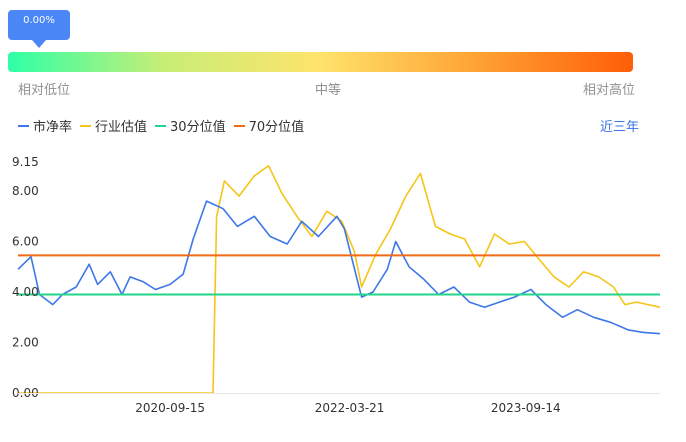 This screenshot has height=442, width=686. What do you see at coordinates (620, 127) in the screenshot?
I see `range-selector-3y: 近三年` at bounding box center [620, 127].